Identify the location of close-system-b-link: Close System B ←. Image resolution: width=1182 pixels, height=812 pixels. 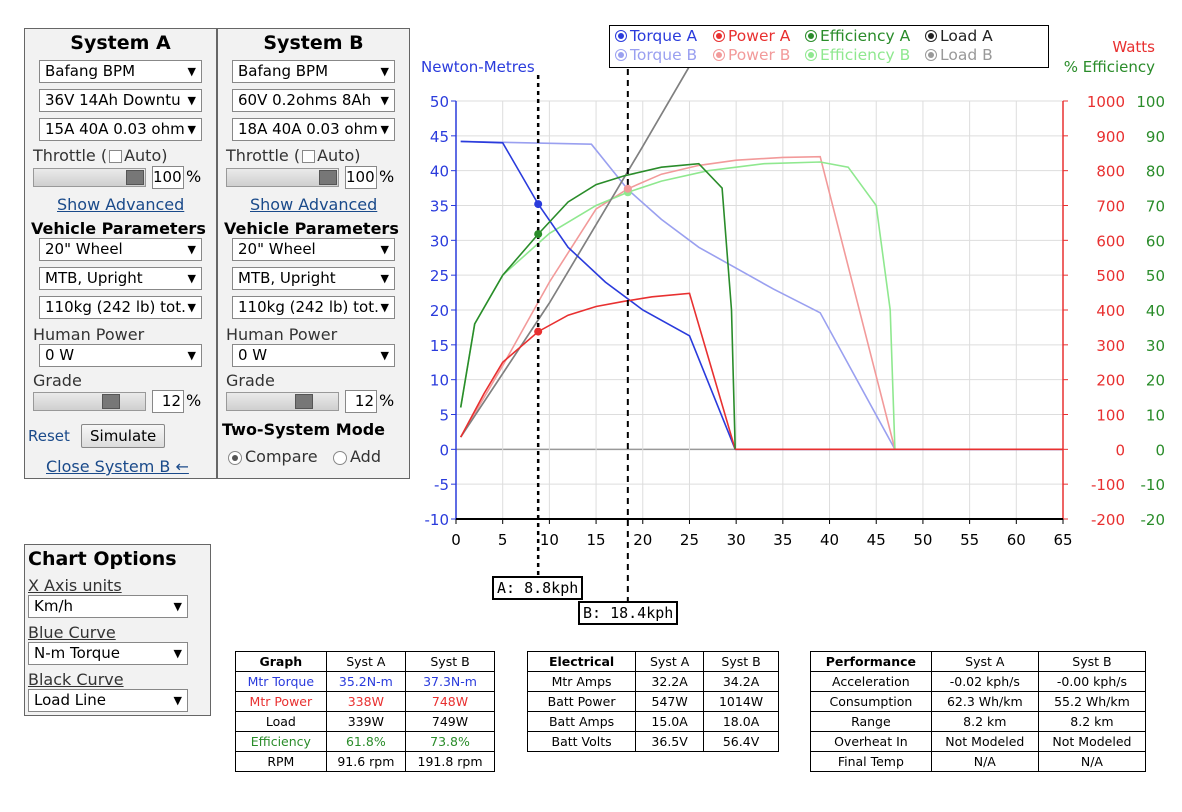
(117, 466).